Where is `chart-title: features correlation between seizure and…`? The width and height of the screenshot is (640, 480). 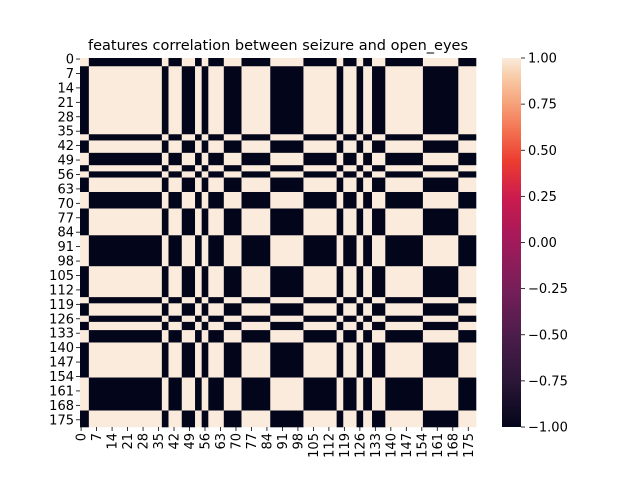
chart-title: features correlation between seizure and… is located at coordinates (278, 46).